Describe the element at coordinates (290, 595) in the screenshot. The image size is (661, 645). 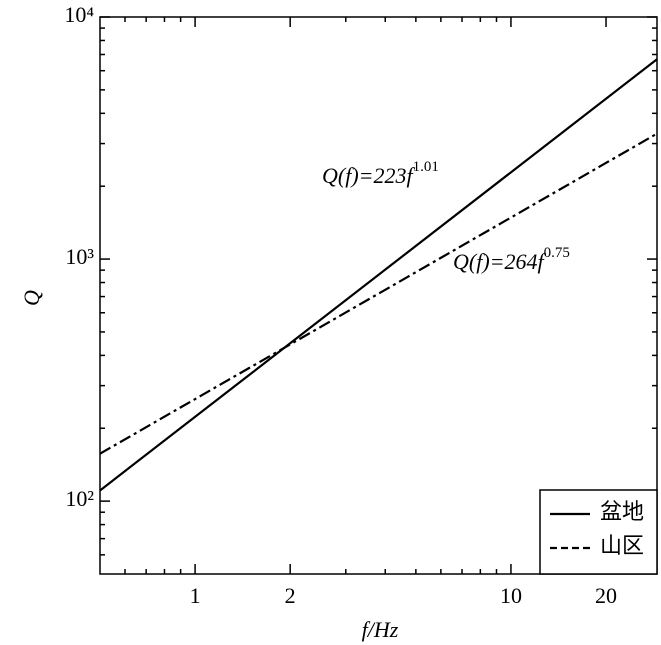
I see `x-tick-label: 2` at that location.